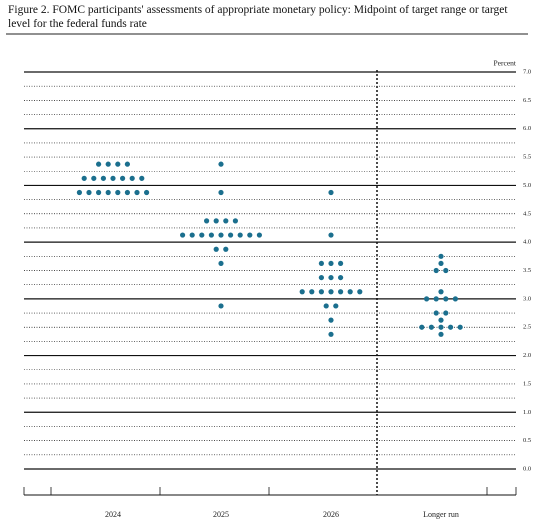  I want to click on y-tick-label: 3.0, so click(527, 298).